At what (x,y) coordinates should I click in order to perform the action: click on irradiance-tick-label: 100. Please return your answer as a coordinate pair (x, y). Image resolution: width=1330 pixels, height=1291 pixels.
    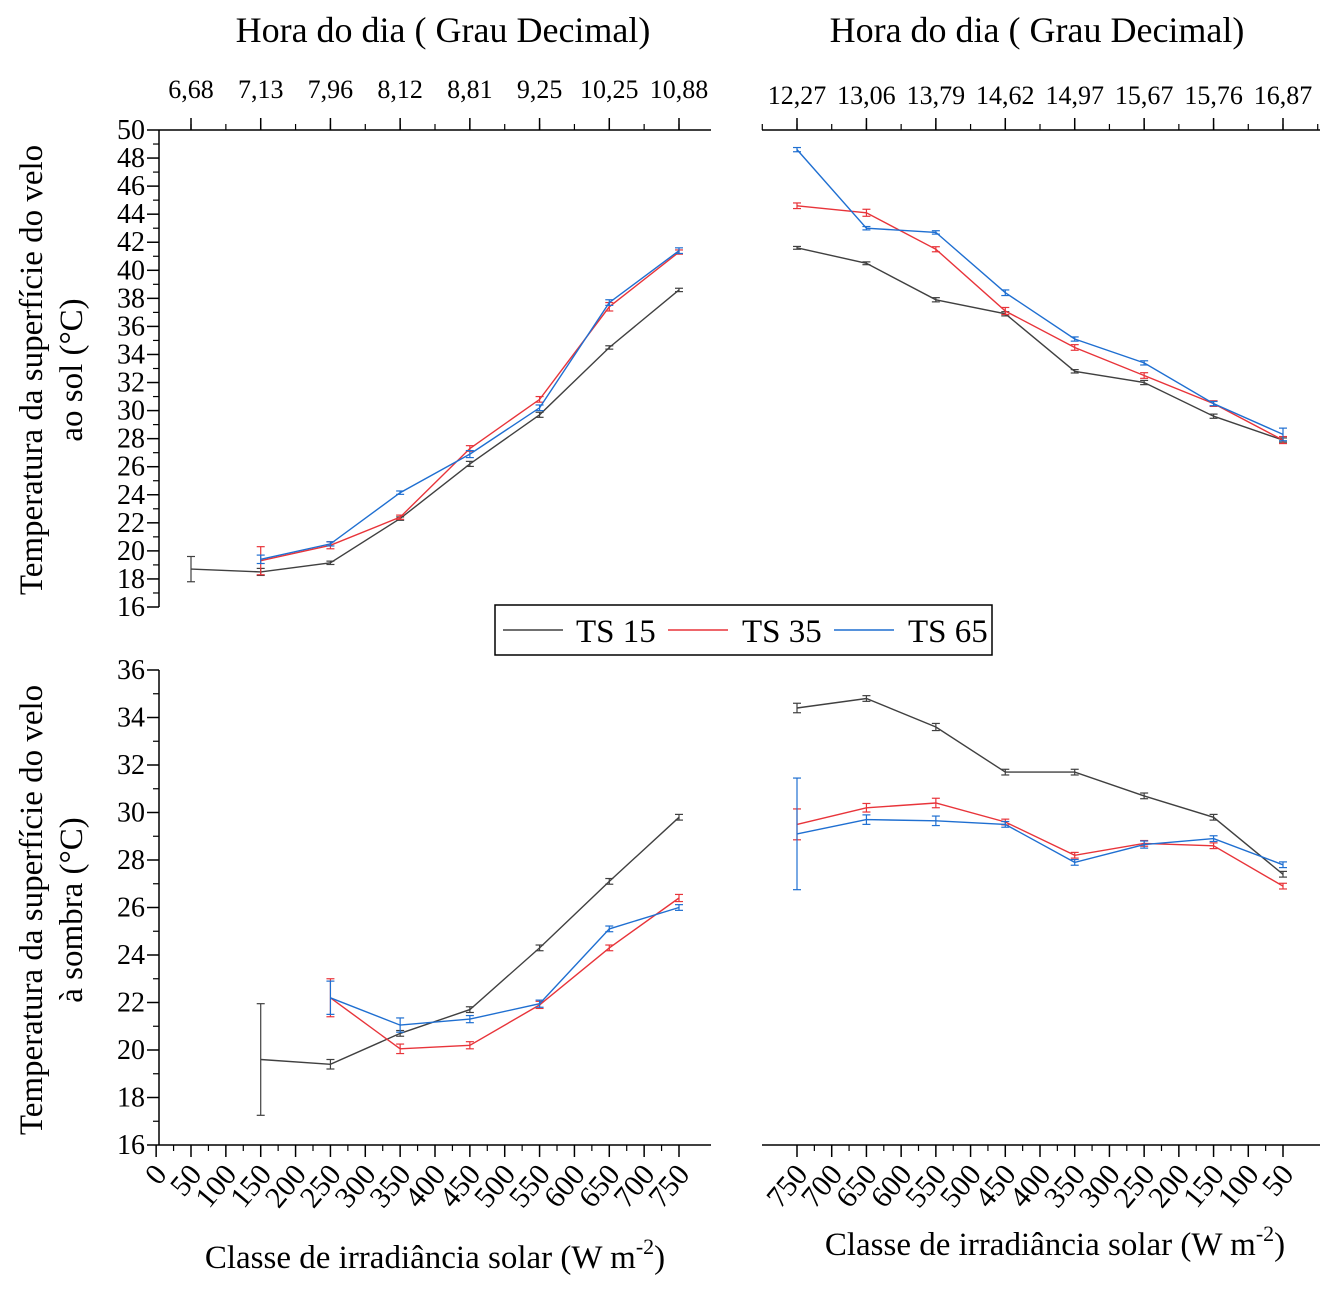
    Looking at the image, I should click on (1238, 1186).